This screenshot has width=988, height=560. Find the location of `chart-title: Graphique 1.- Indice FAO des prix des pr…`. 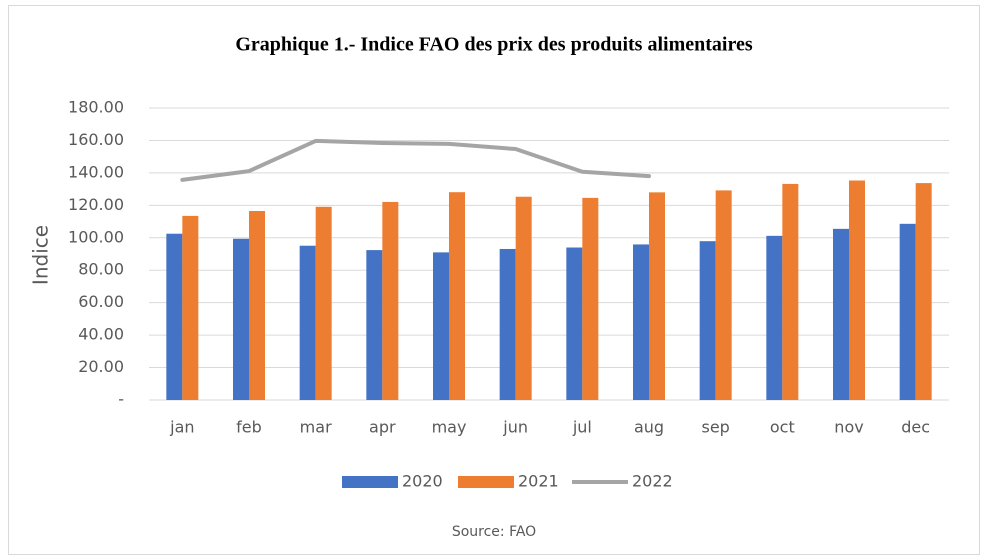

chart-title: Graphique 1.- Indice FAO des prix des pr… is located at coordinates (493, 45).